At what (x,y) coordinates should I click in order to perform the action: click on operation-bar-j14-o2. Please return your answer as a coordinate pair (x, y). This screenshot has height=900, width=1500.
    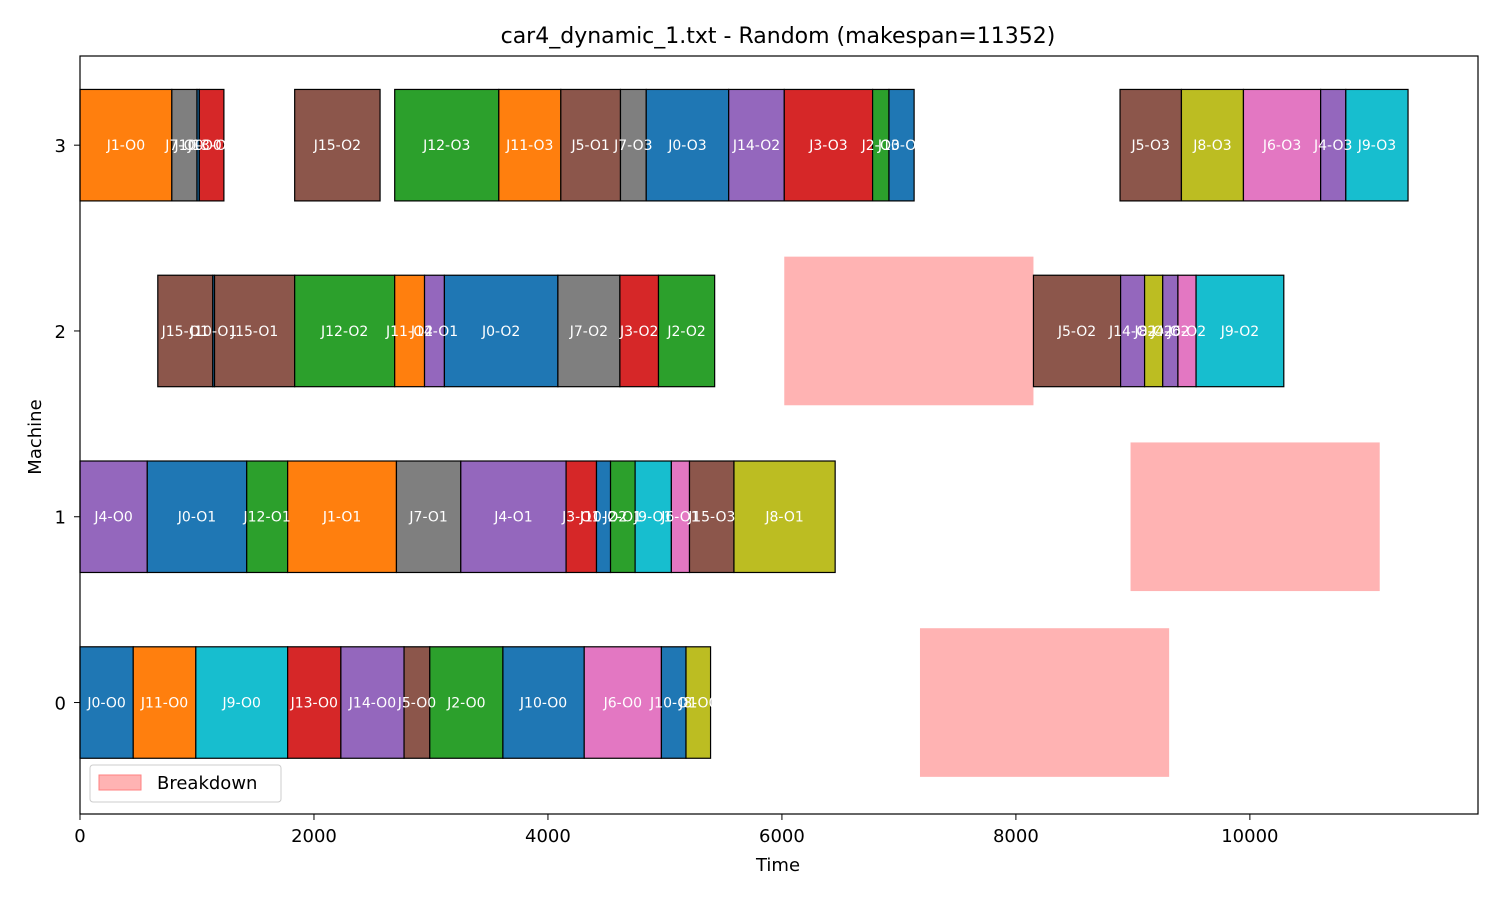
    Looking at the image, I should click on (756, 145).